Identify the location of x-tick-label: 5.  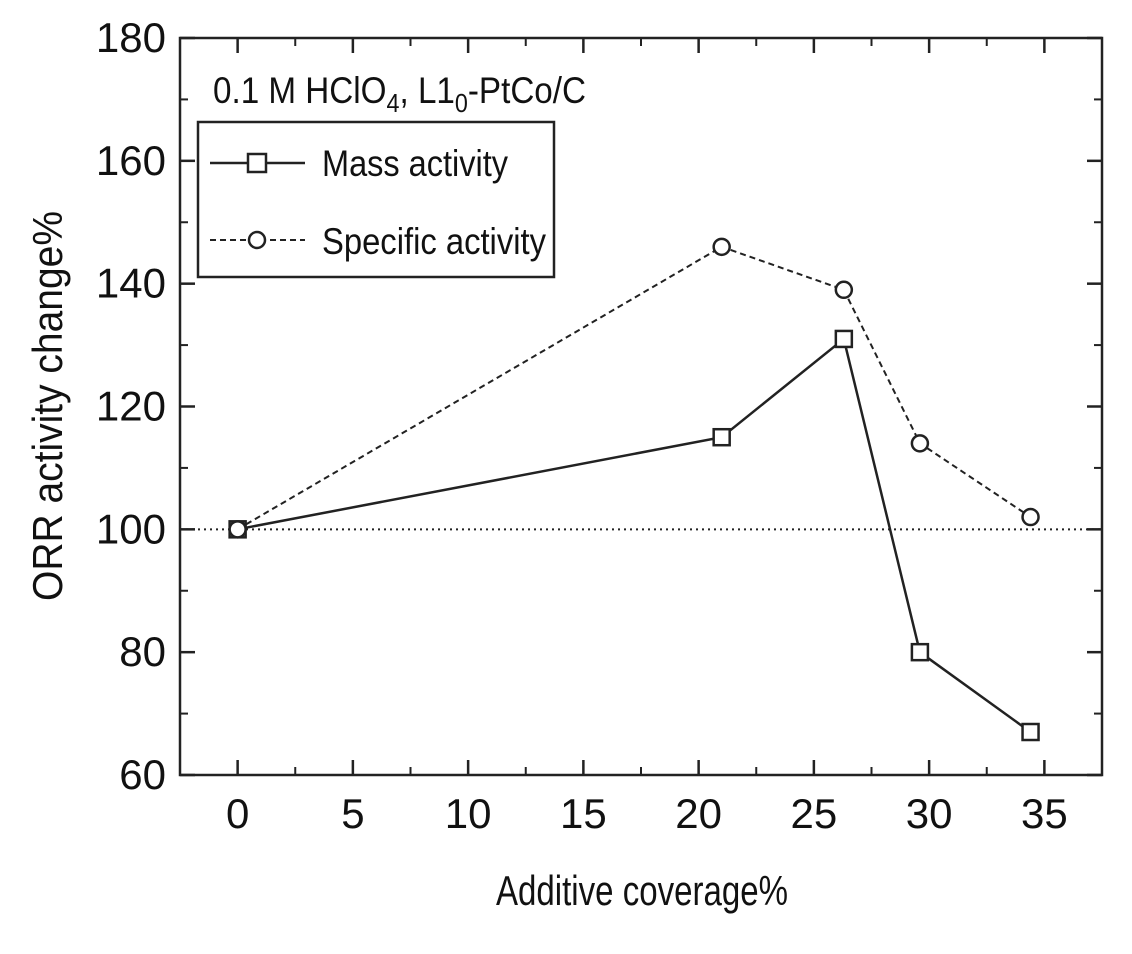
(352, 813).